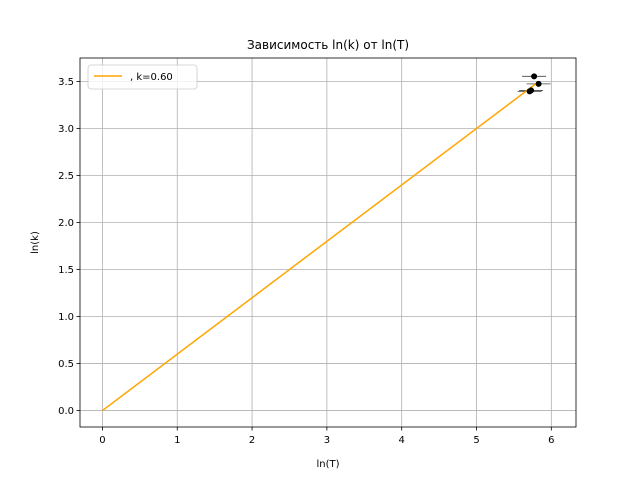  Describe the element at coordinates (327, 440) in the screenshot. I see `x-tick-label: 3` at that location.